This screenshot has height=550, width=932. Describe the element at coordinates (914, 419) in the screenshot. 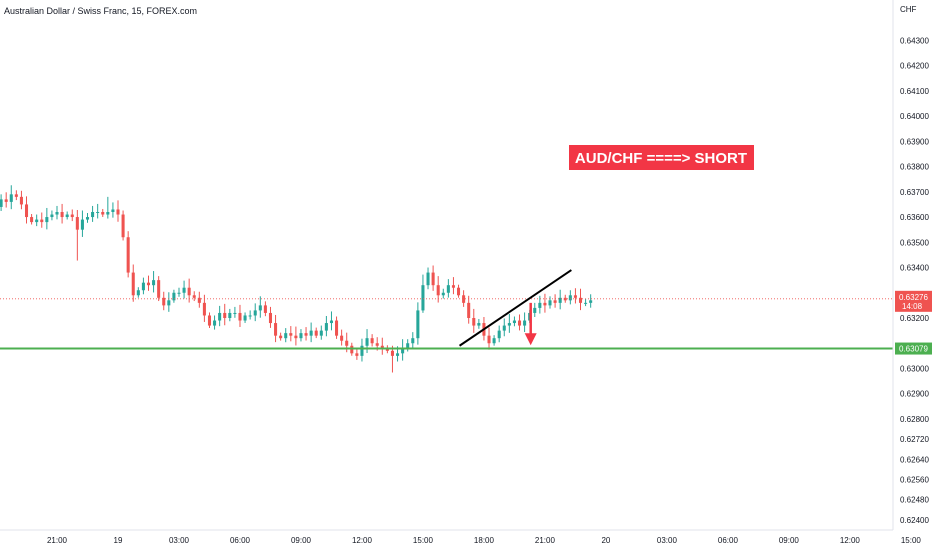

I see `y-tick-label: 0.62800` at that location.